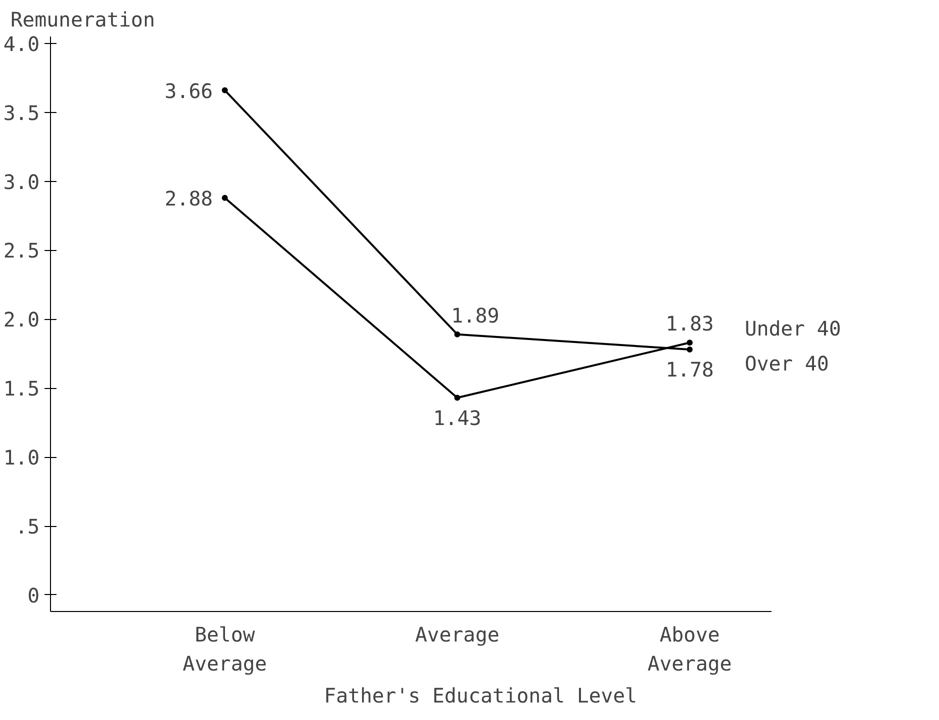 Image resolution: width=939 pixels, height=720 pixels. What do you see at coordinates (33, 595) in the screenshot?
I see `y-tick-label: 0` at bounding box center [33, 595].